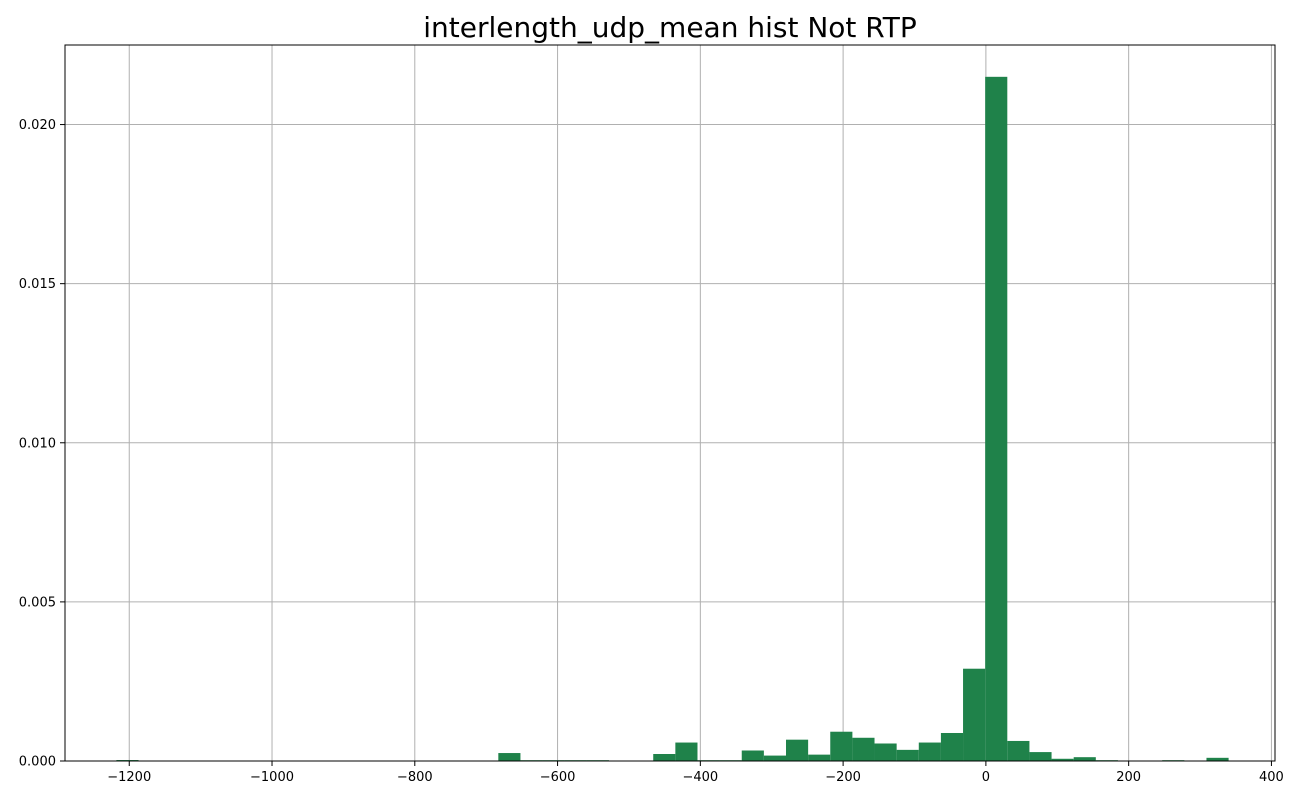  What do you see at coordinates (986, 777) in the screenshot?
I see `x-tick-label: 0` at bounding box center [986, 777].